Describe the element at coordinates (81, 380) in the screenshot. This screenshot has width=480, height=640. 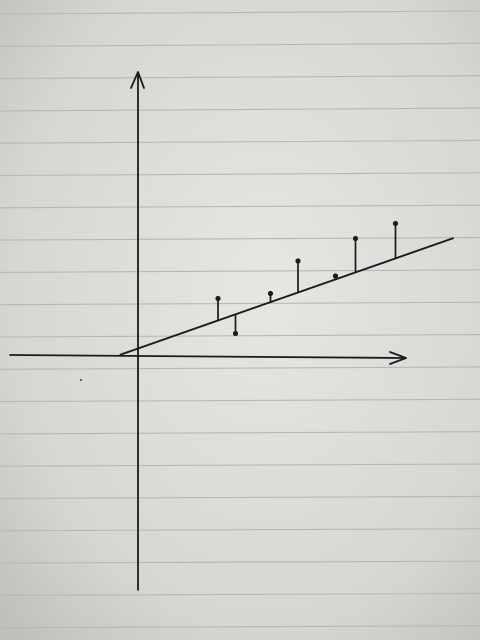
I see `pen-speck` at that location.